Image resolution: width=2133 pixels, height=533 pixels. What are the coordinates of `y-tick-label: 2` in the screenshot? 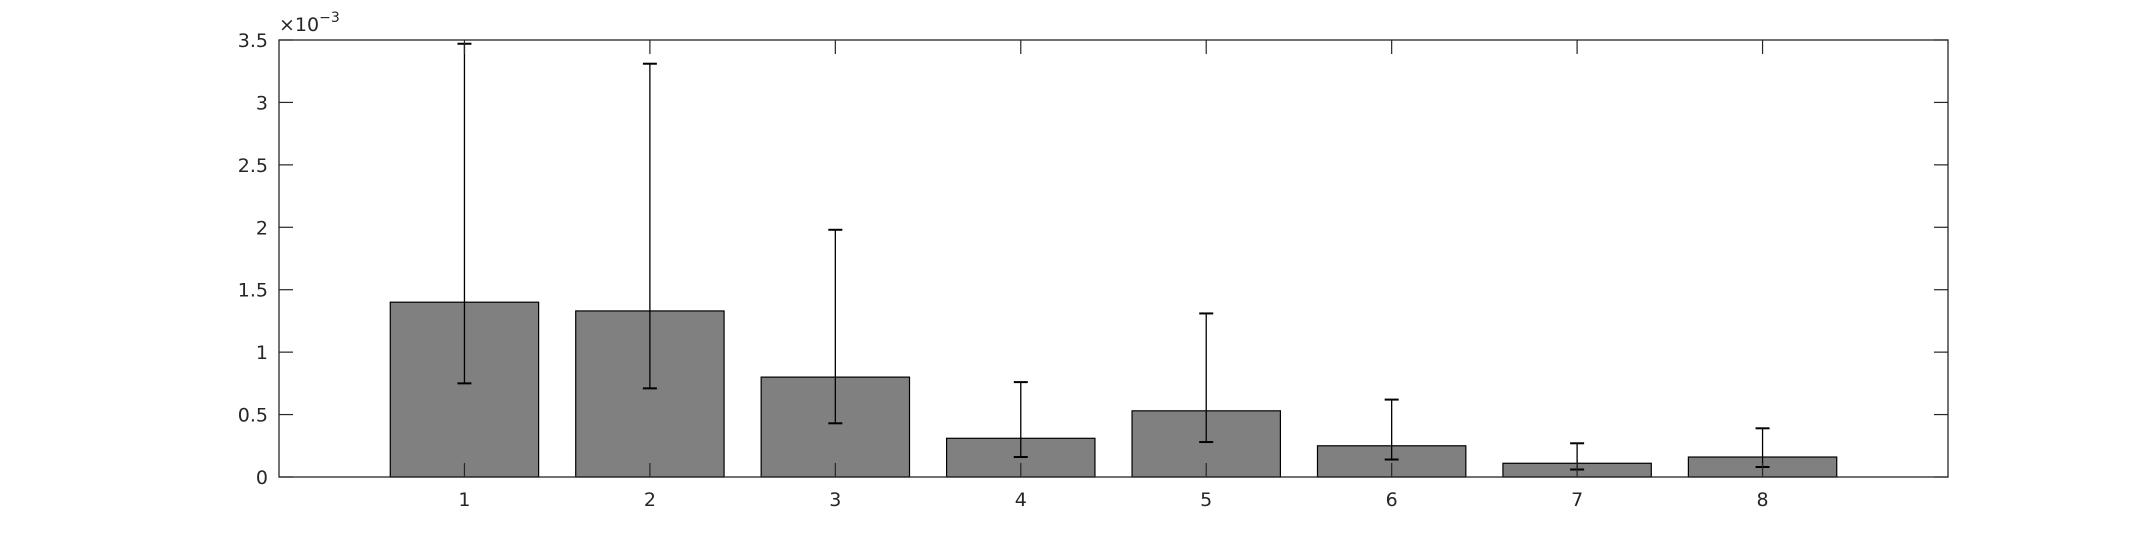 It's located at (262, 228).